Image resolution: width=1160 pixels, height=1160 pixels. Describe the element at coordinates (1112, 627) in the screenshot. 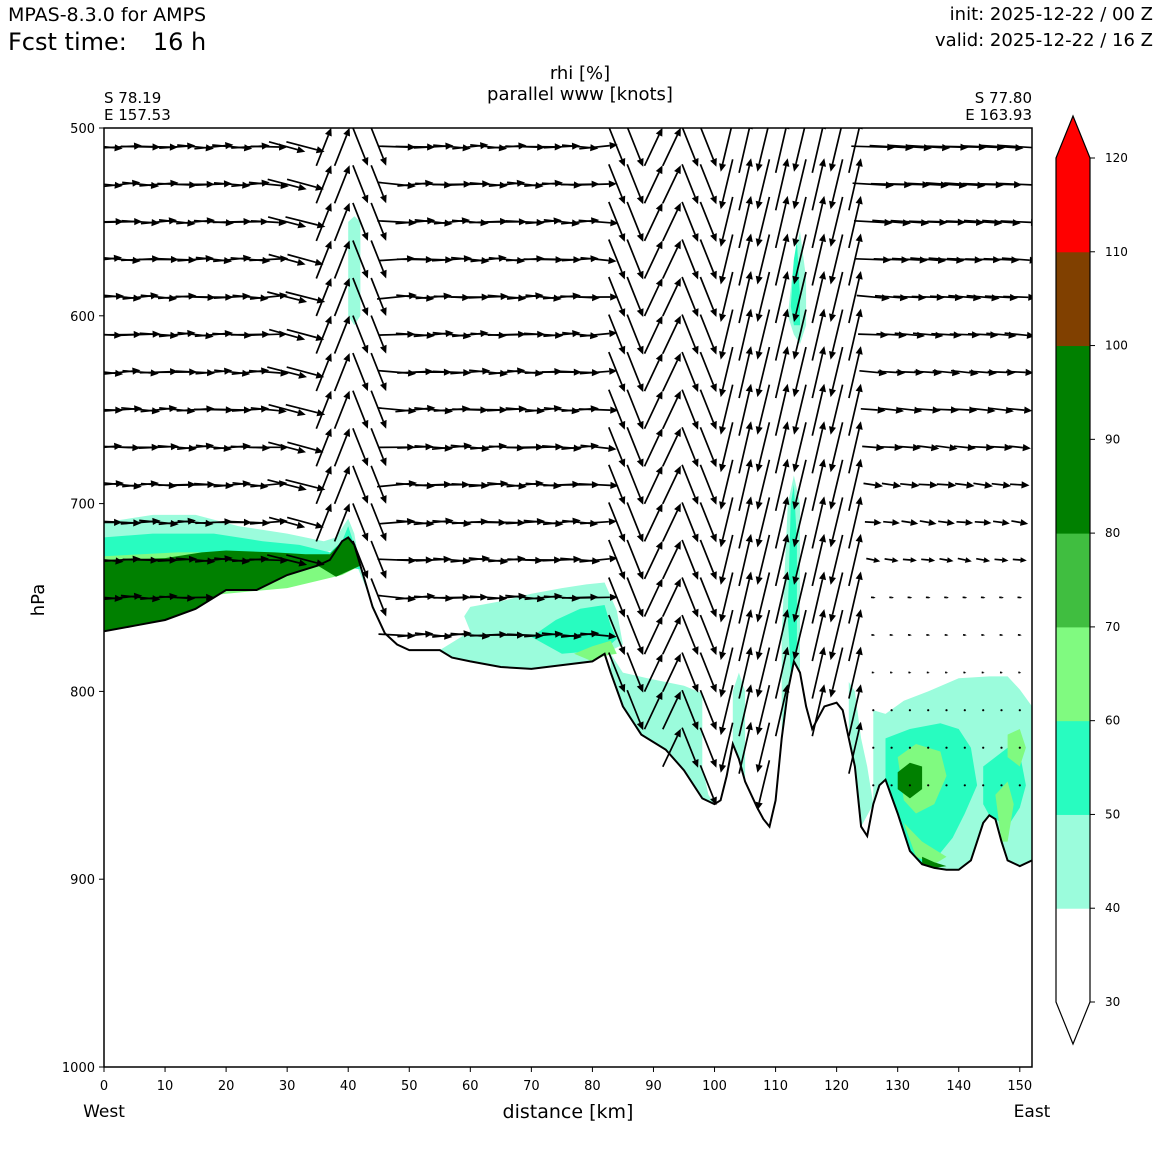

I see `colorbar-tick-label: 70` at that location.